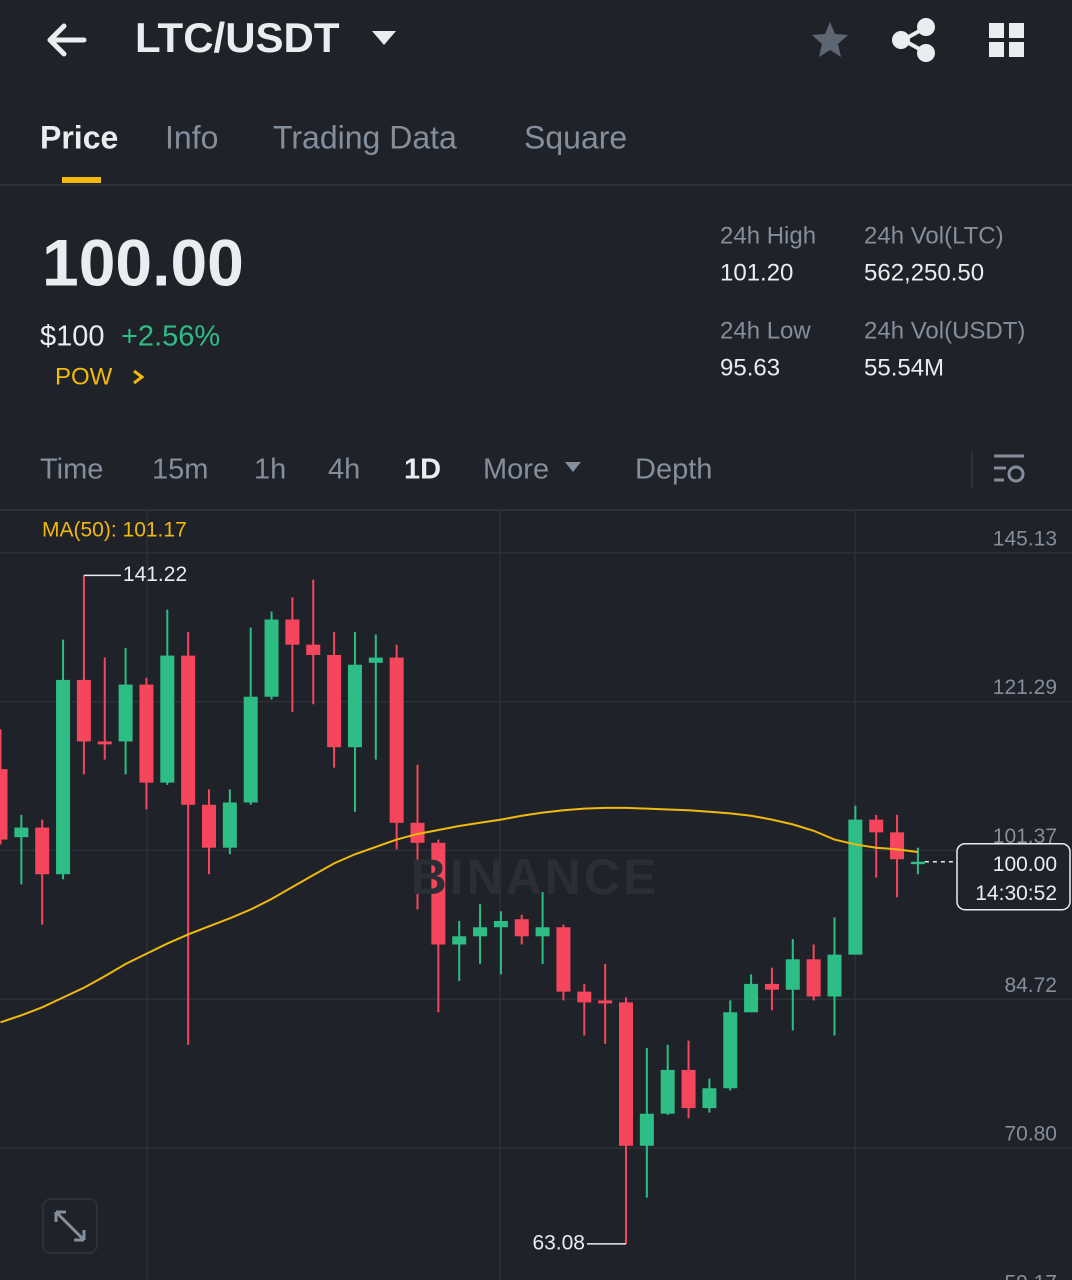 The height and width of the screenshot is (1280, 1072). Describe the element at coordinates (1030, 985) in the screenshot. I see `y-tick-label: 84.72` at that location.